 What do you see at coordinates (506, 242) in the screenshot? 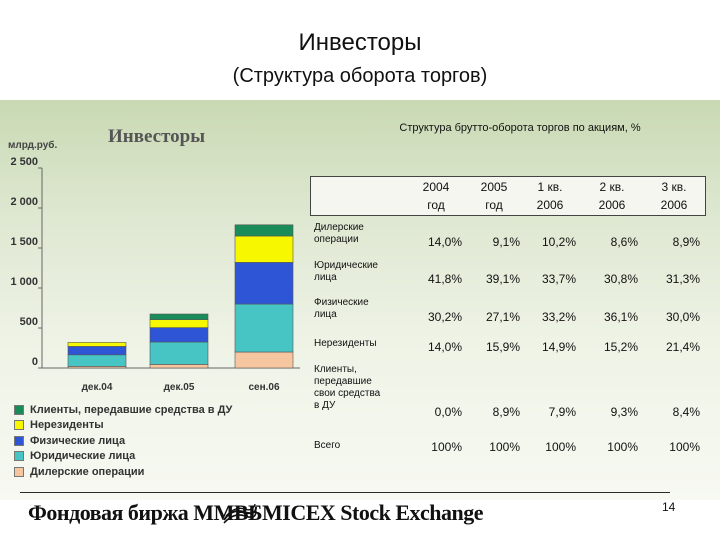
I see `table-cell: 9,1%` at bounding box center [506, 242].